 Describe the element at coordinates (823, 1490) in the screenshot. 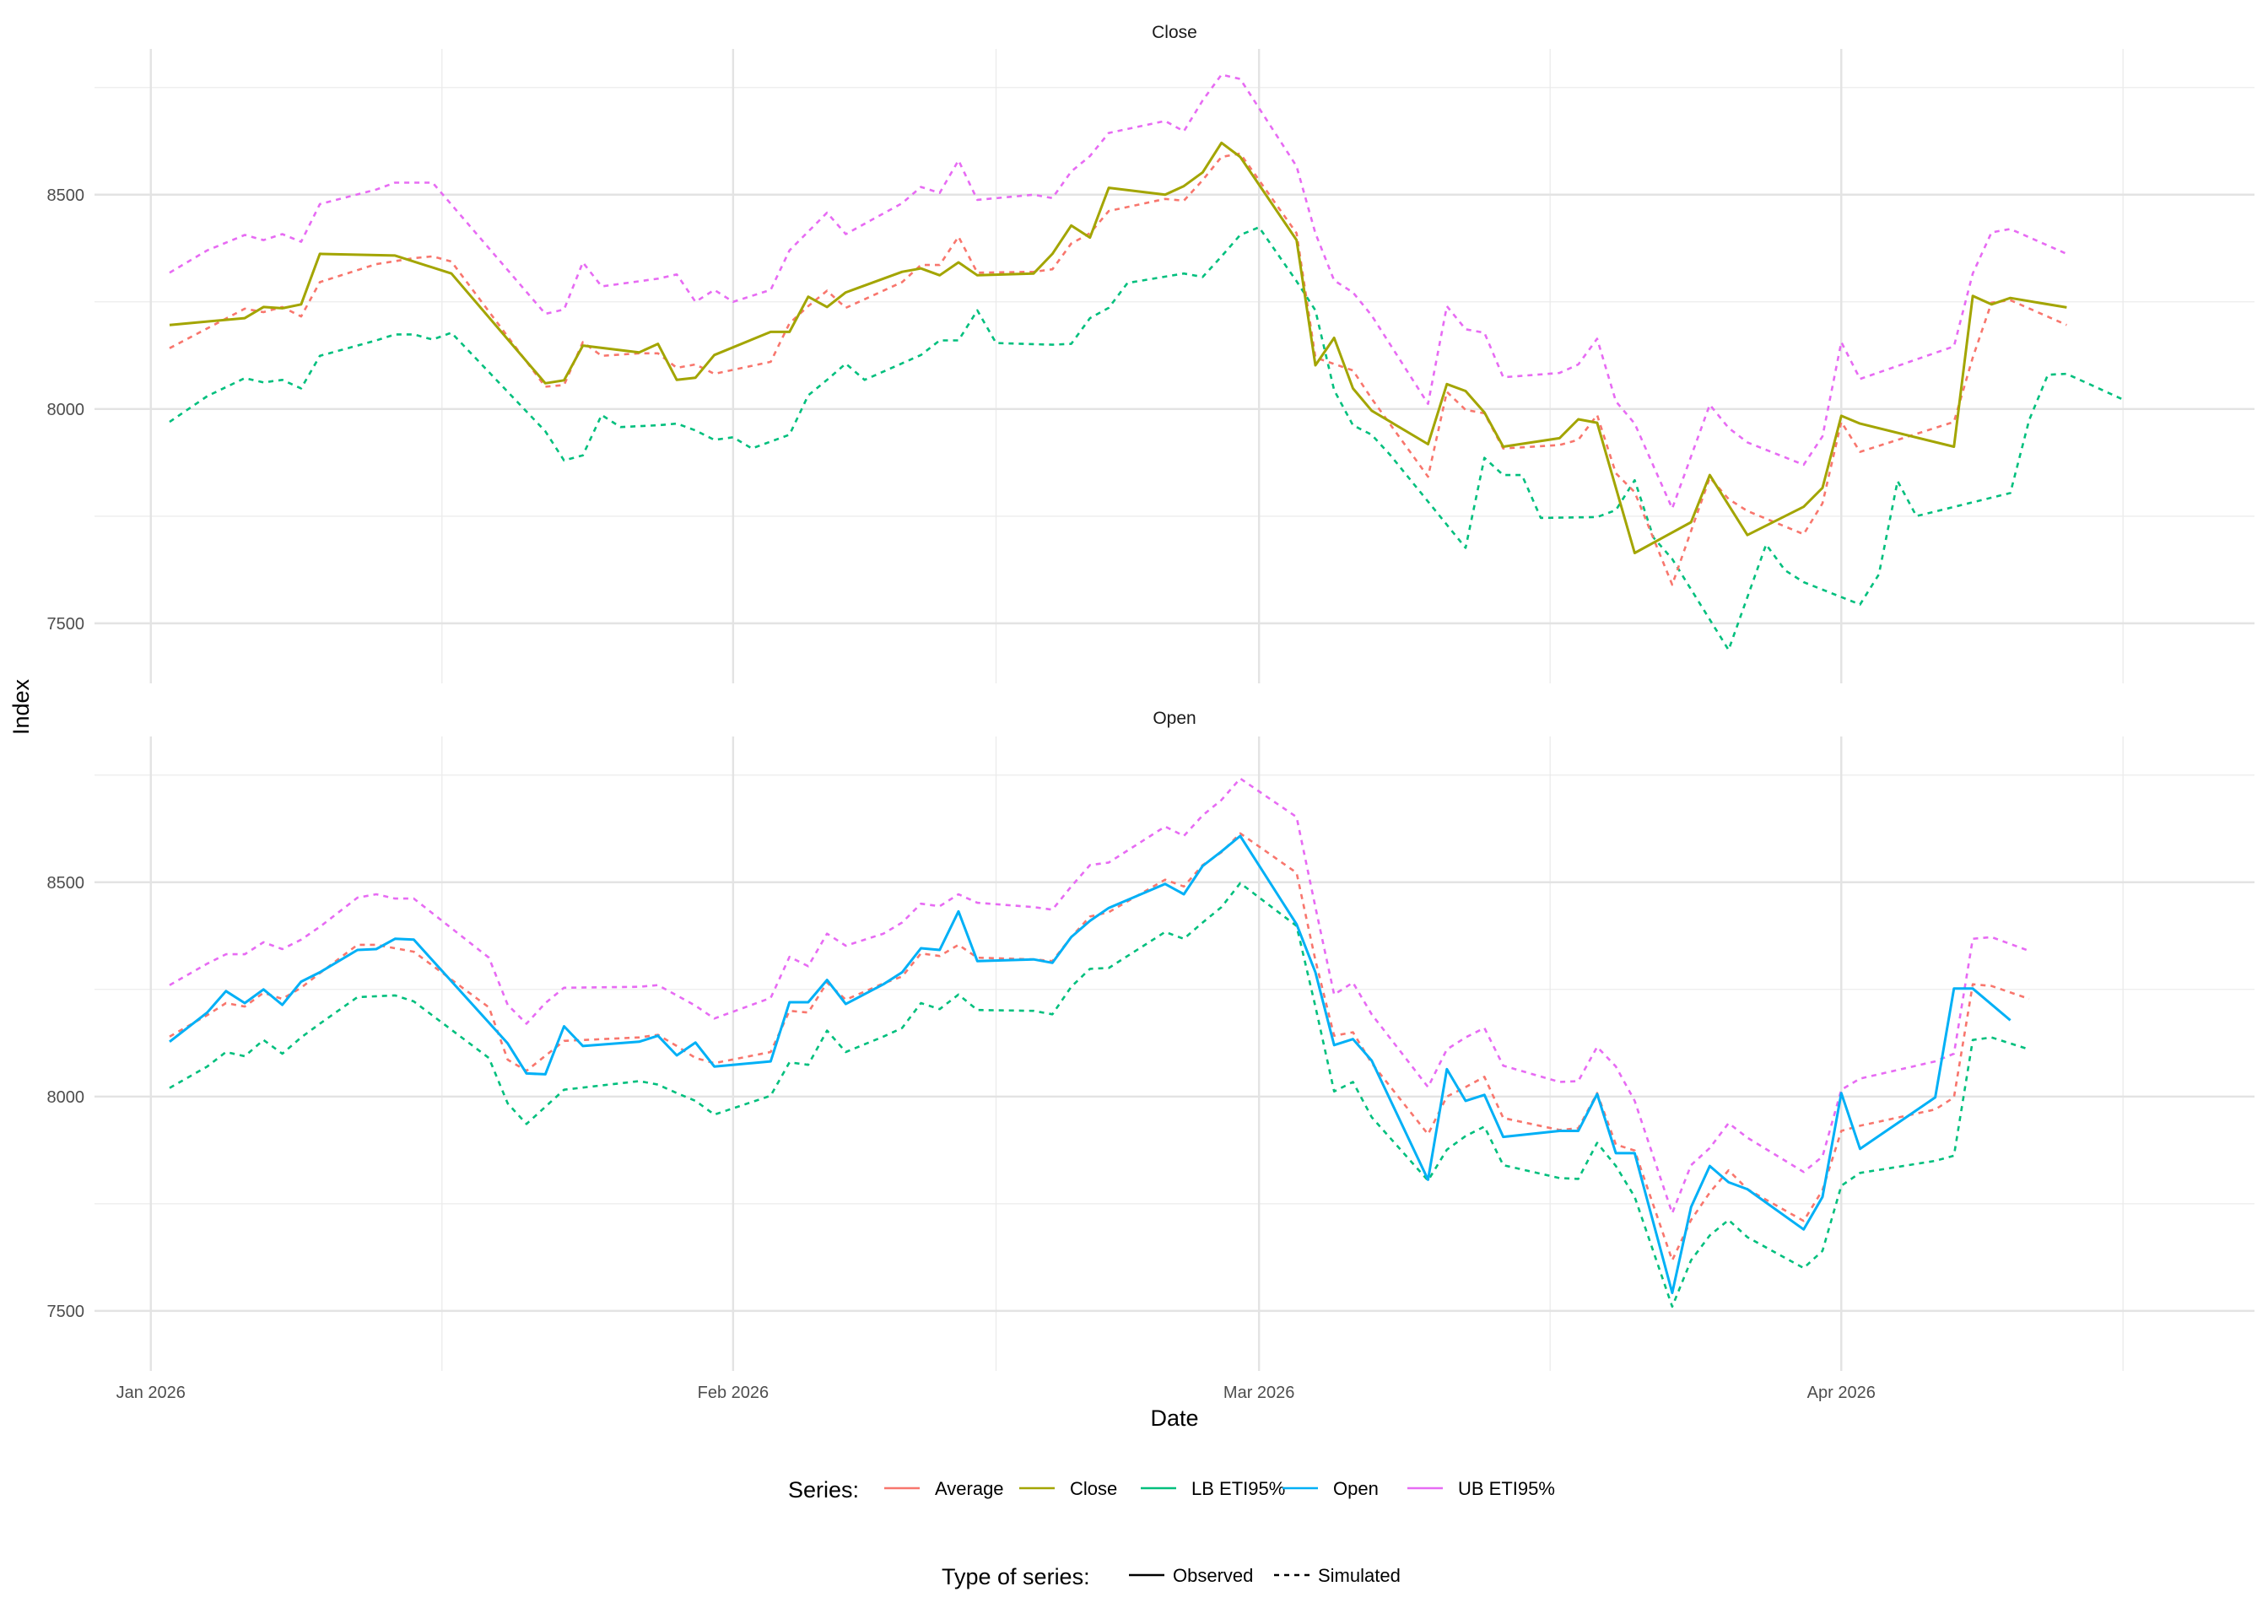

I see `legend-series-title: Series:` at that location.